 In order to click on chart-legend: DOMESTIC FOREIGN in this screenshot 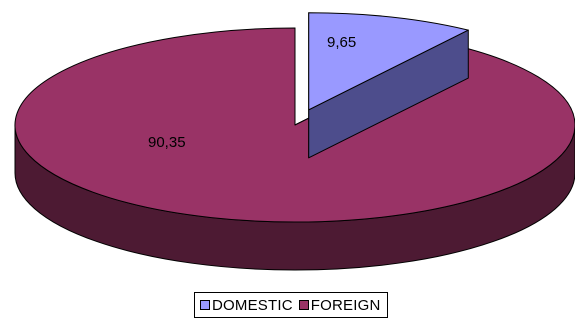, I will do `click(291, 305)`.